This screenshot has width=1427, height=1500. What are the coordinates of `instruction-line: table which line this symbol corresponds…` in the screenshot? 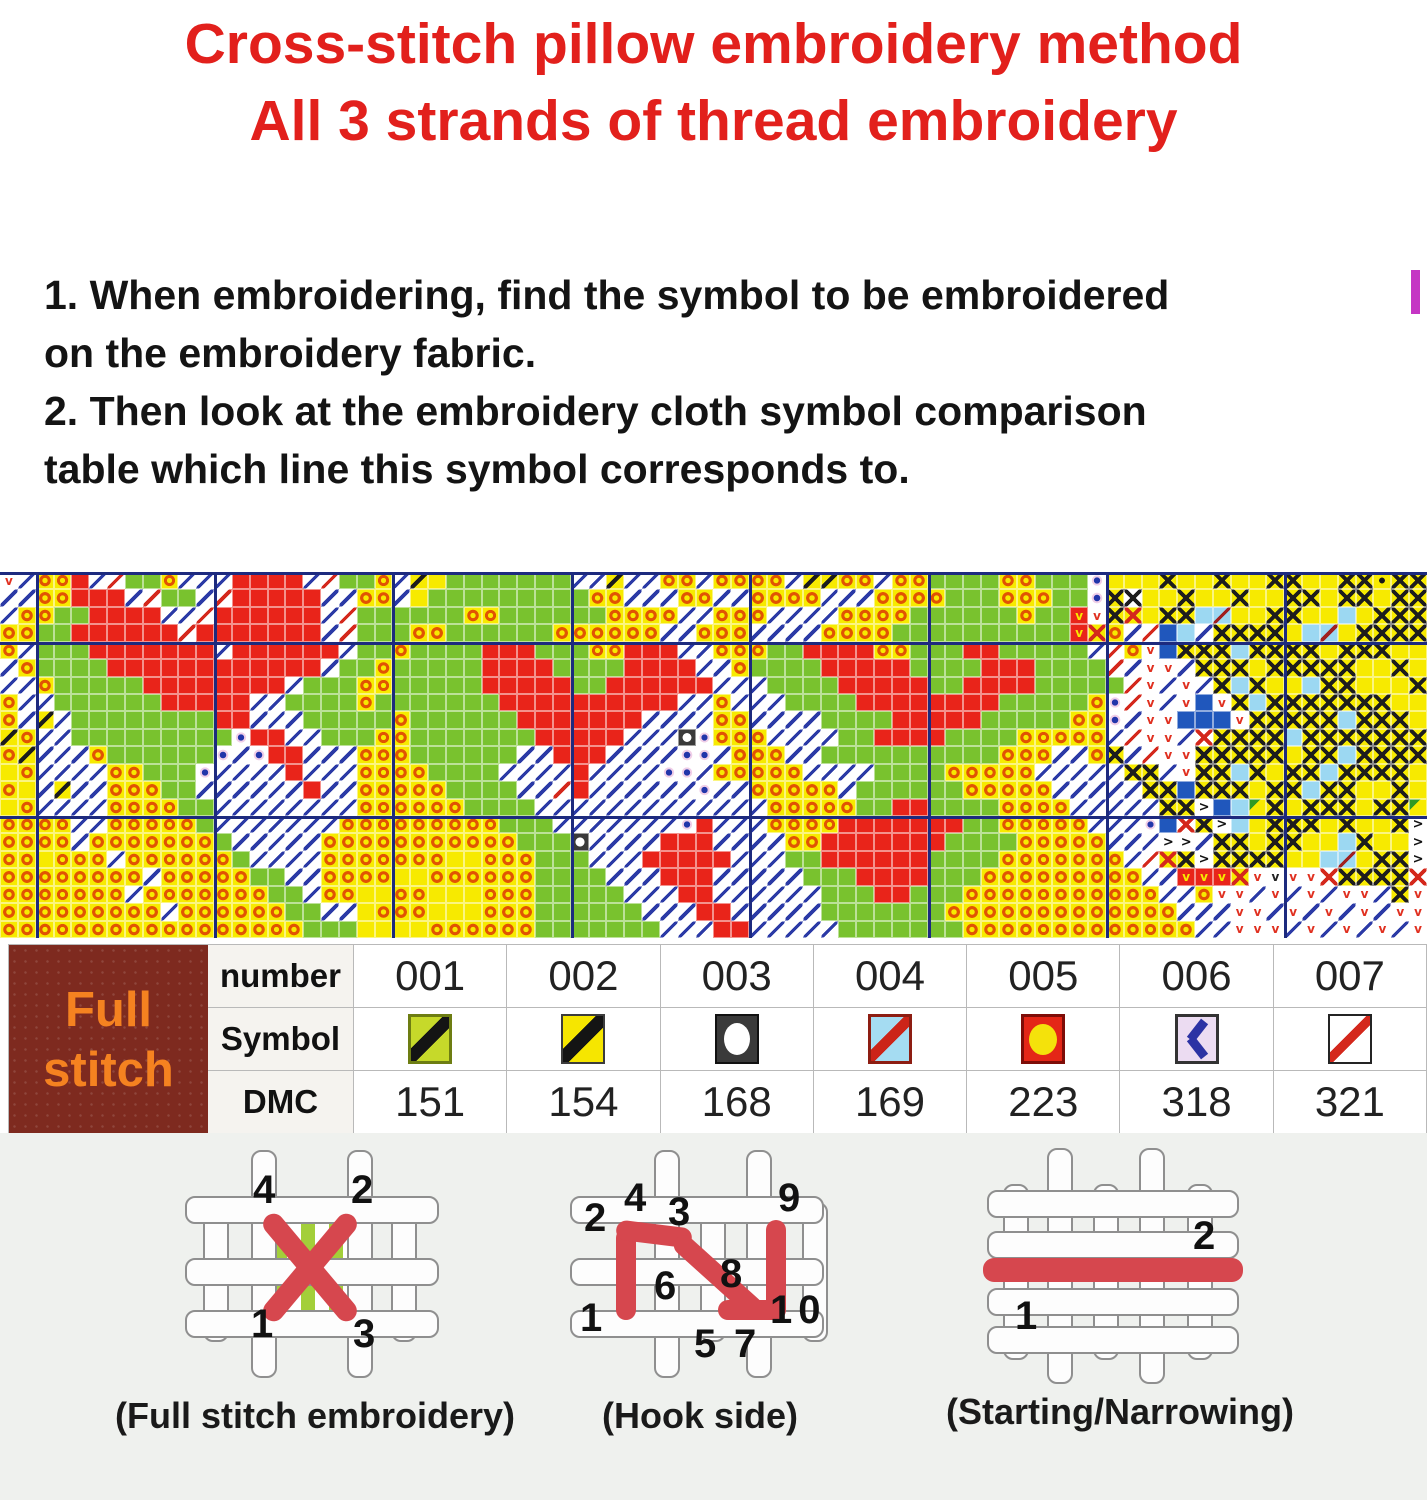 It's located at (477, 469).